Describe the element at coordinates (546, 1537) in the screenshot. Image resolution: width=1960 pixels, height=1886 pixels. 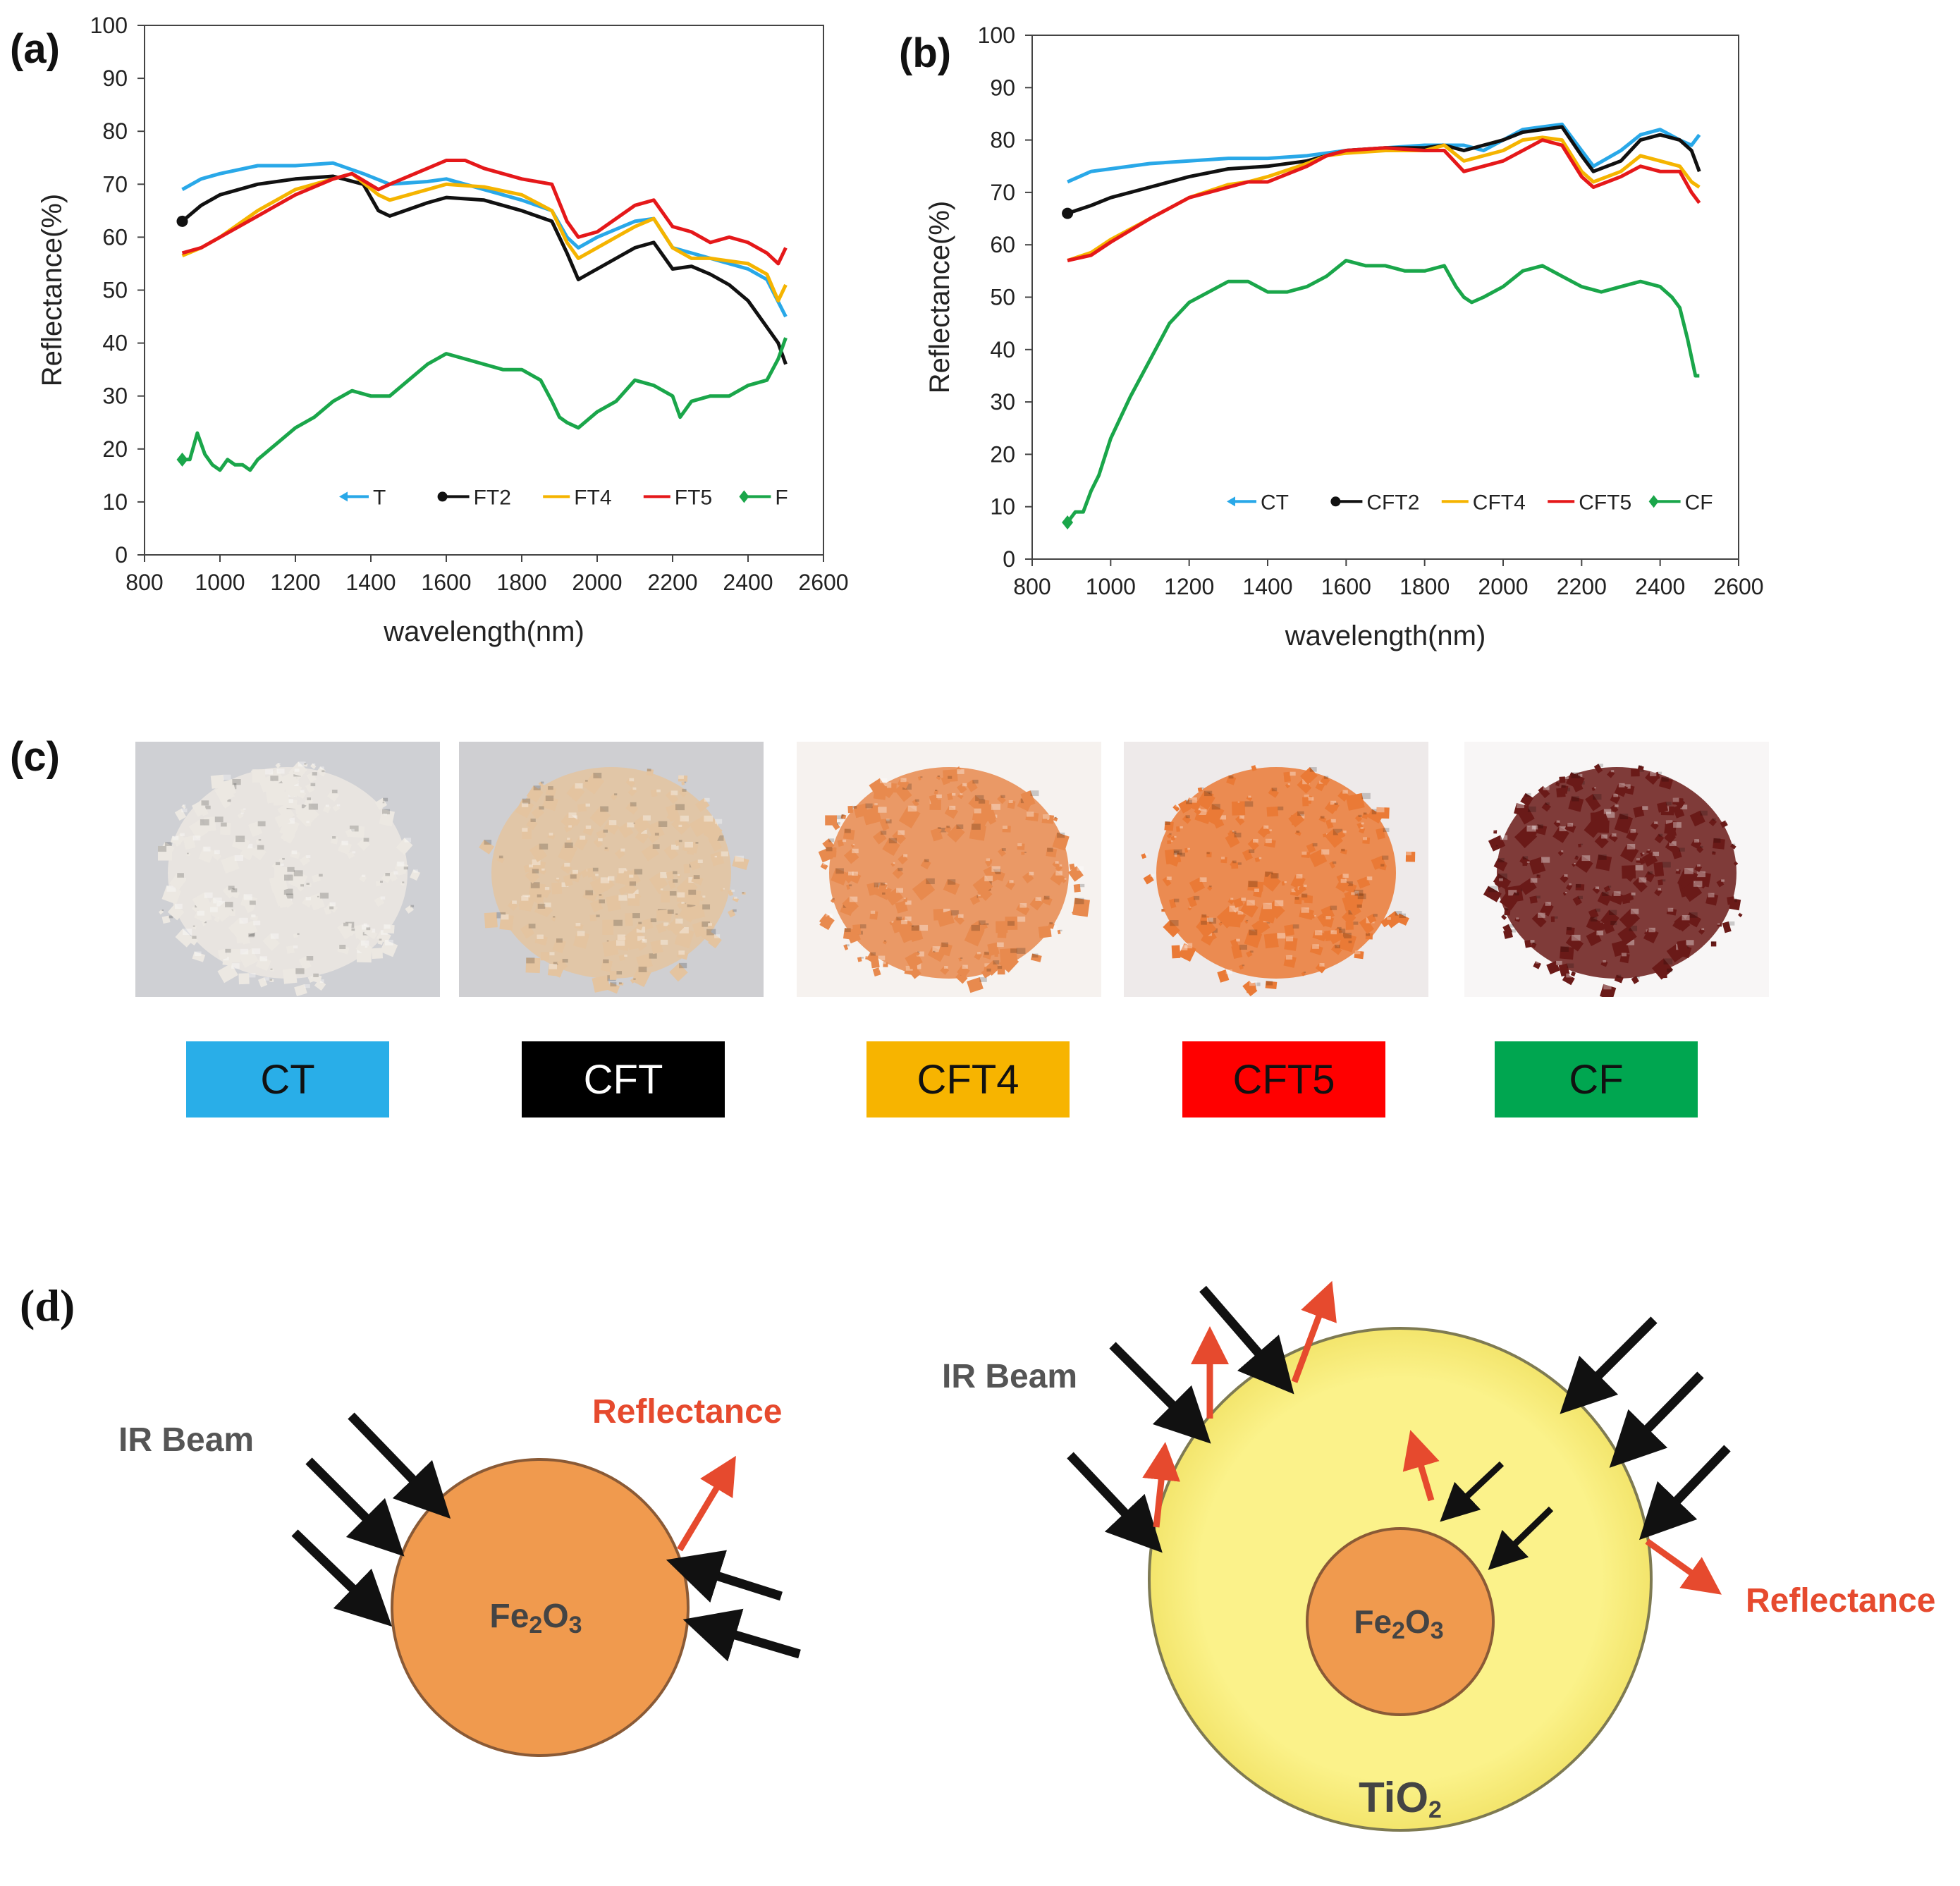
I see `left-incoming-arrows` at that location.